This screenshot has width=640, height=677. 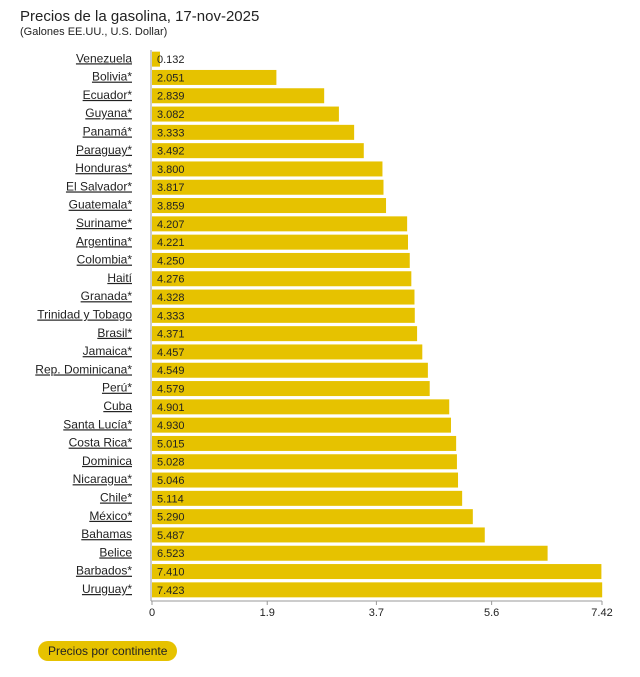 What do you see at coordinates (84, 315) in the screenshot?
I see `category-label: Trinidad y Tobago` at bounding box center [84, 315].